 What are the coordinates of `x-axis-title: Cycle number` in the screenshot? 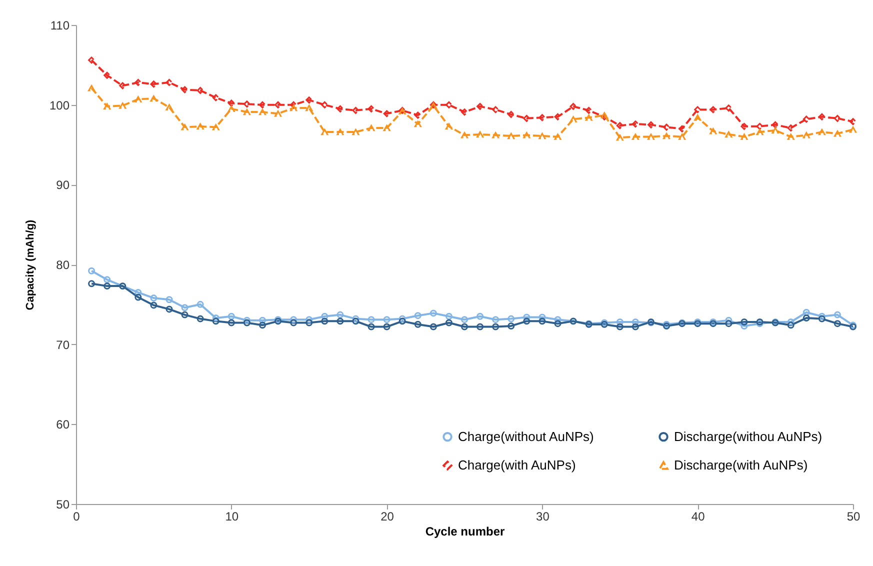 It's located at (465, 531).